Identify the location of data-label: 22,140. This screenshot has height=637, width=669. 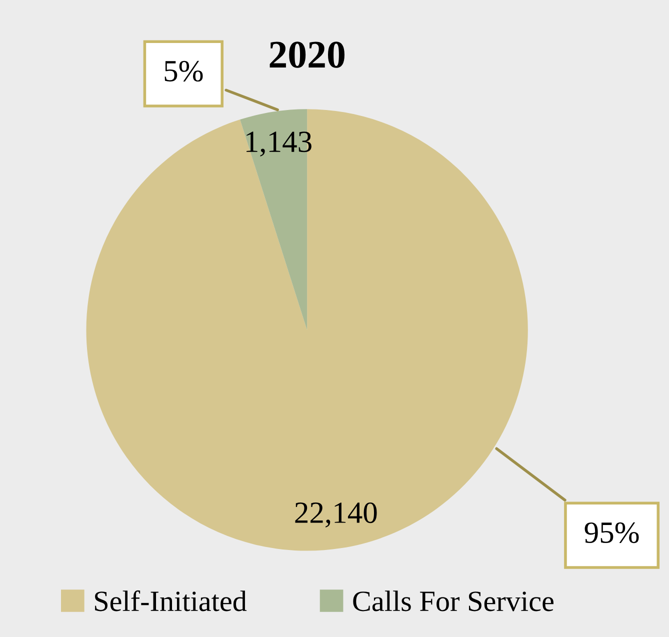
(336, 515).